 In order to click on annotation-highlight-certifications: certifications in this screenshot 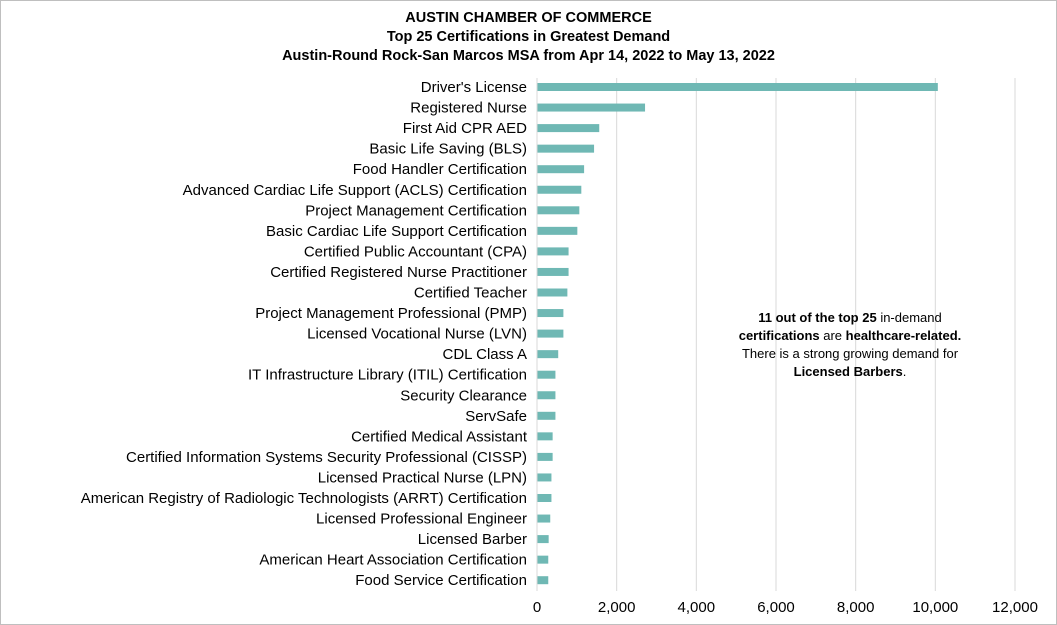, I will do `click(779, 335)`.